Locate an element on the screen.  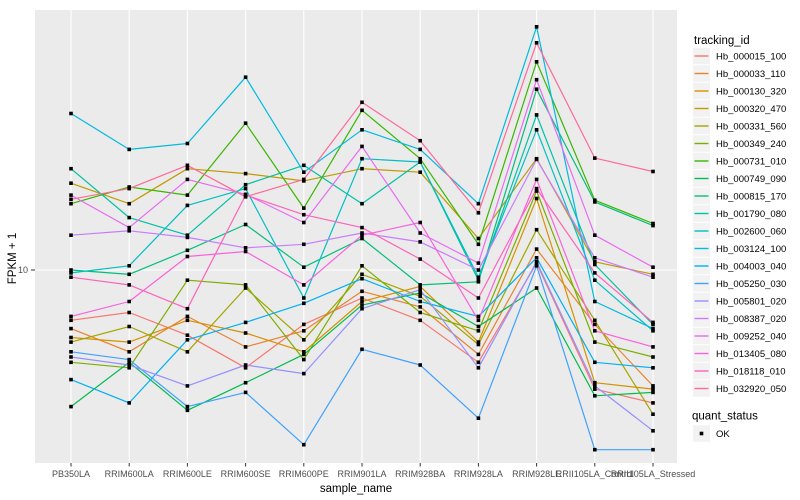
y-tick-label: 10 is located at coordinates (23, 270).